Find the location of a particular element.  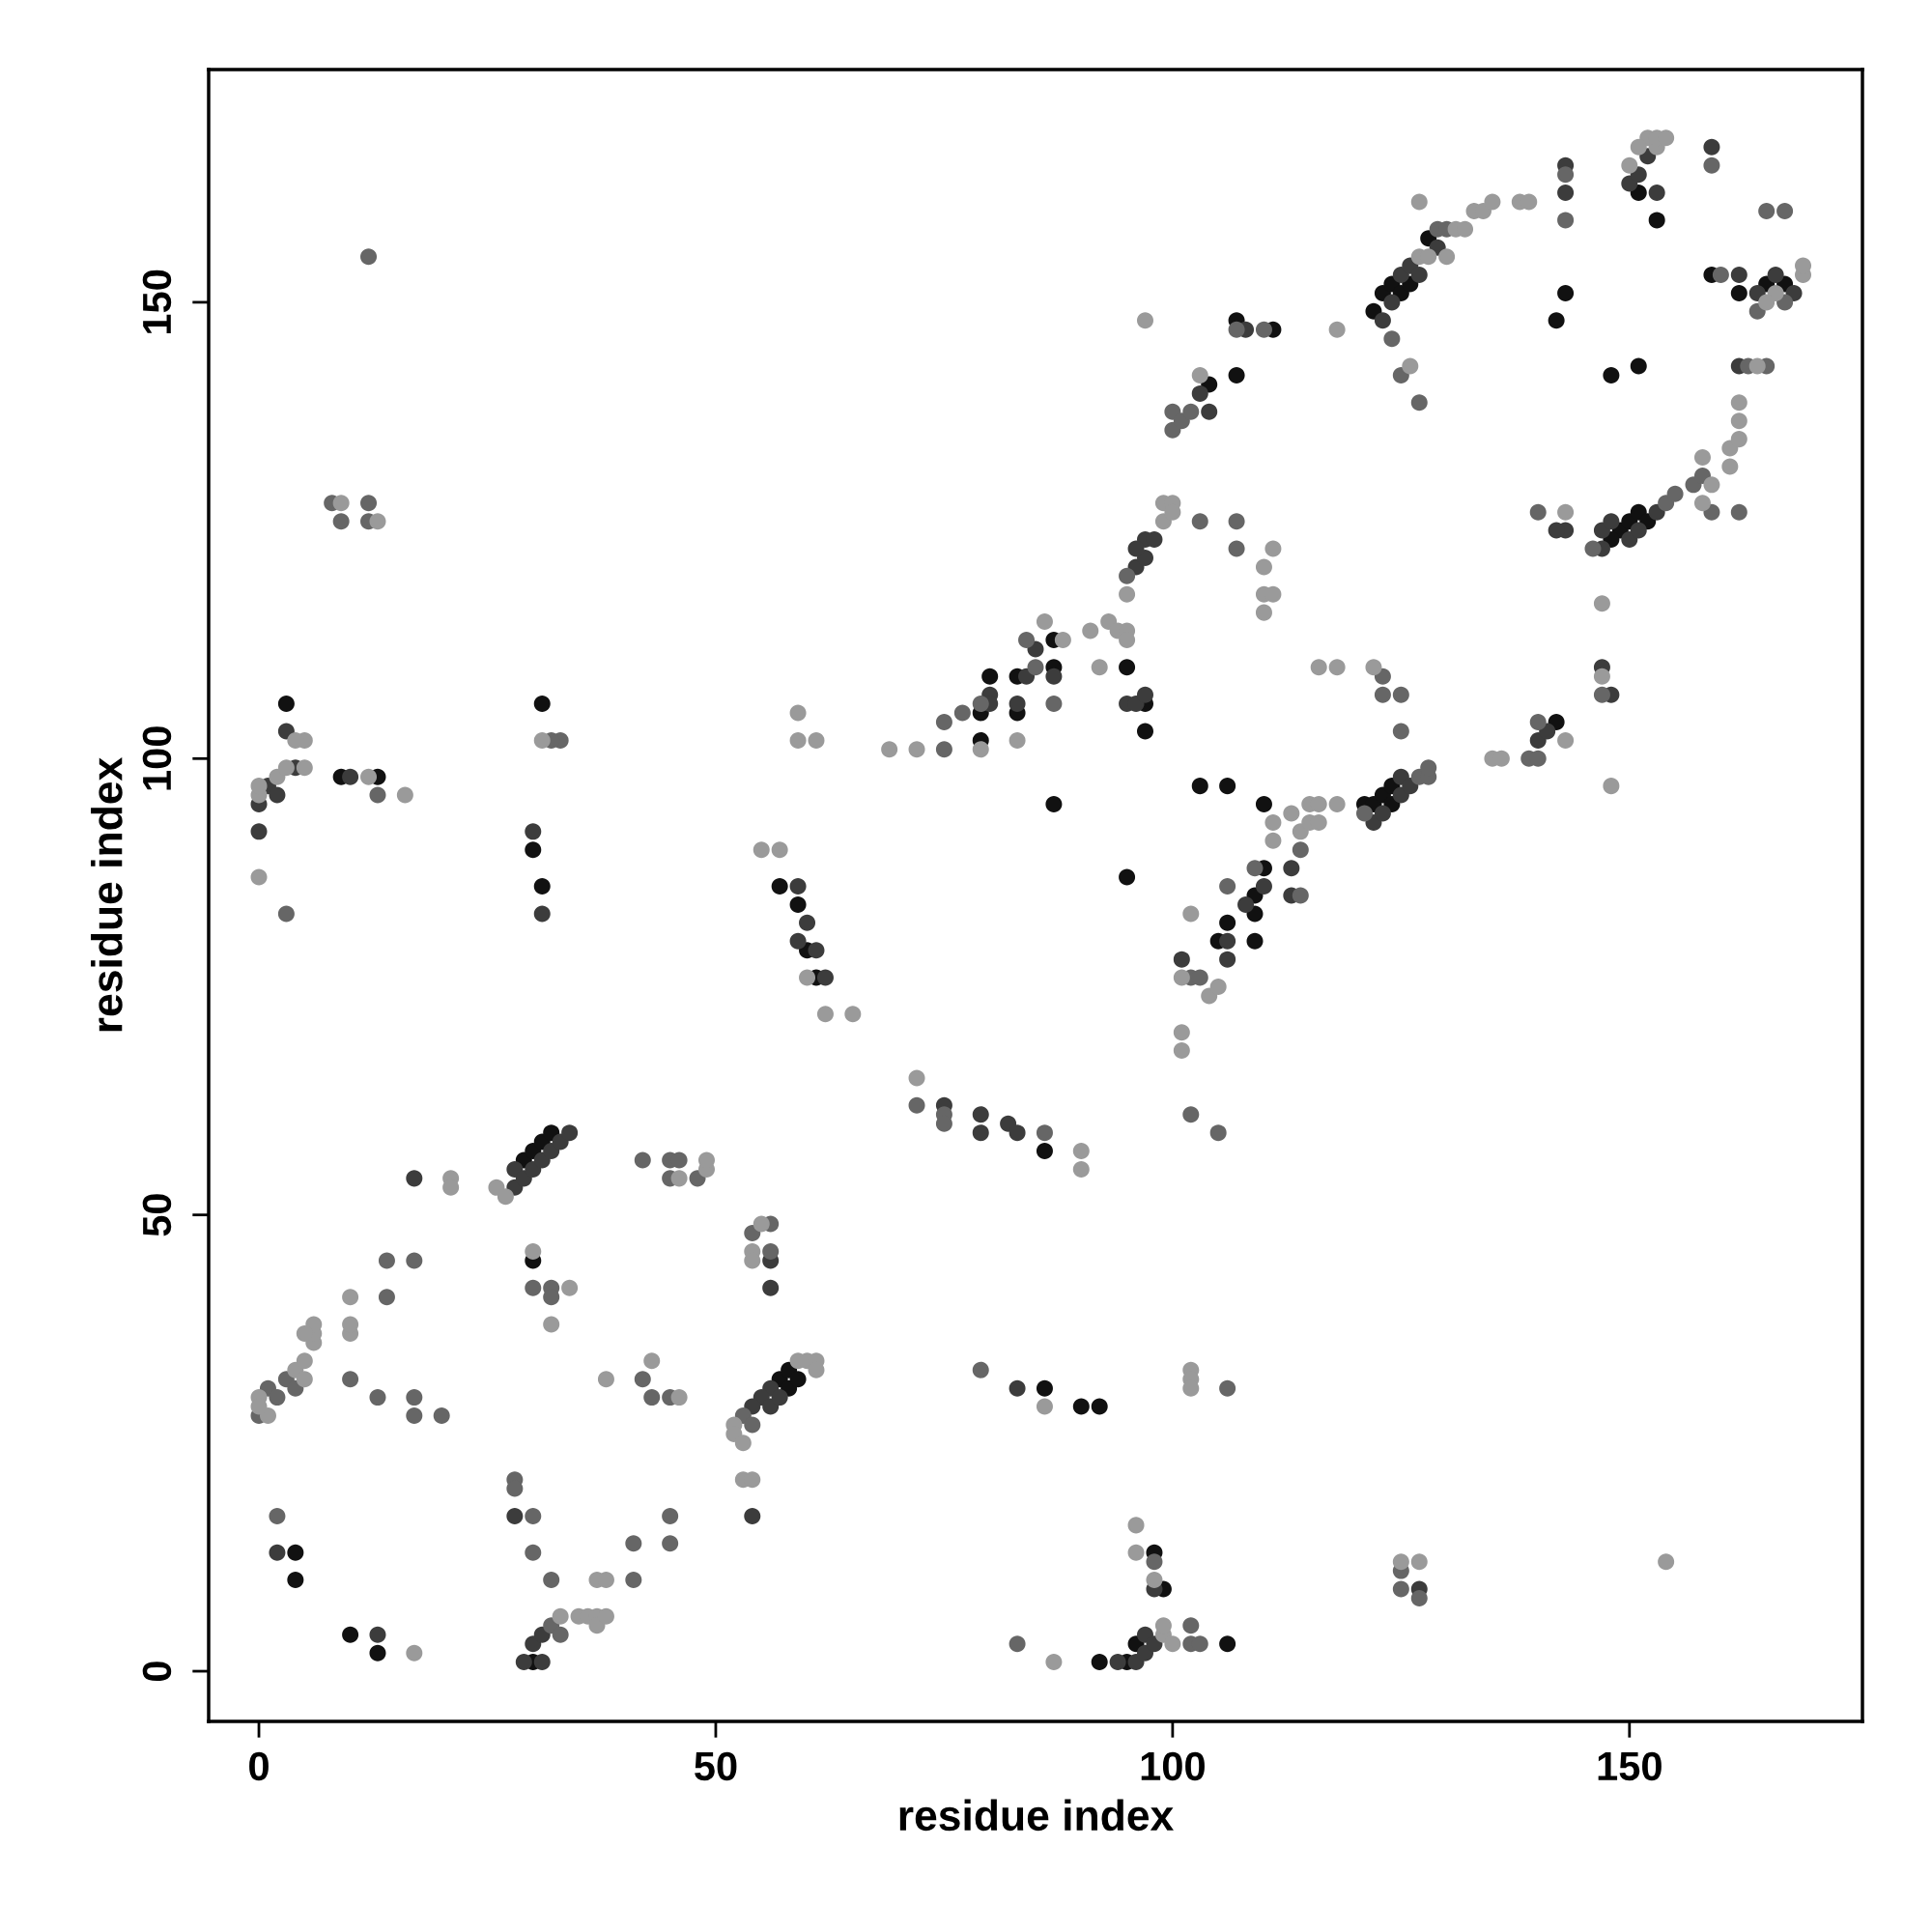

x-tick-label: 0 is located at coordinates (259, 1766).